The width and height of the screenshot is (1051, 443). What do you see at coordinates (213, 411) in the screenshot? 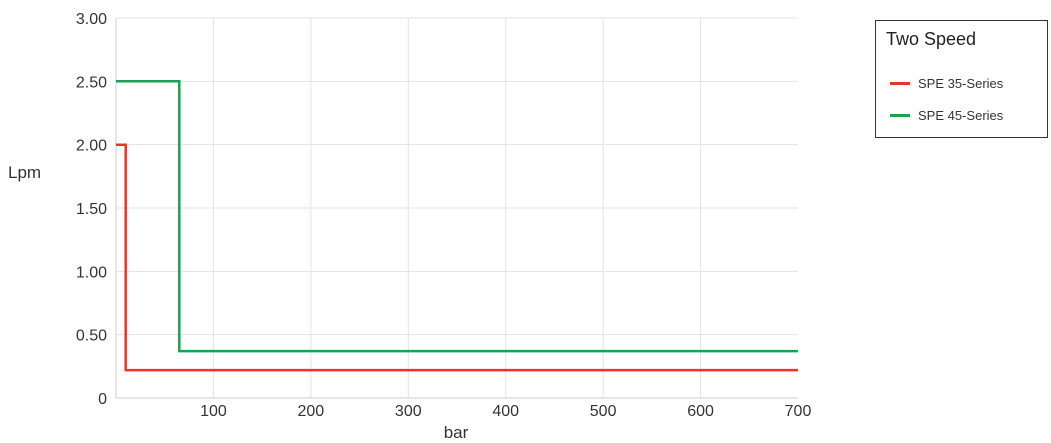
I see `x-tick-label: 100` at bounding box center [213, 411].